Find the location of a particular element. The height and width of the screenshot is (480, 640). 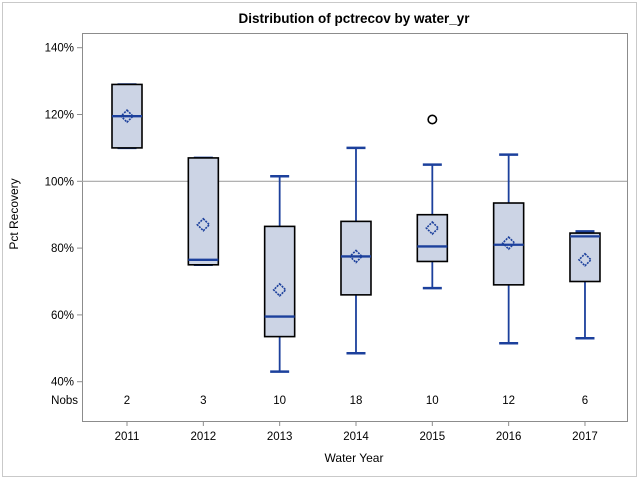

x-tick-label-2016: 2016 is located at coordinates (509, 437).